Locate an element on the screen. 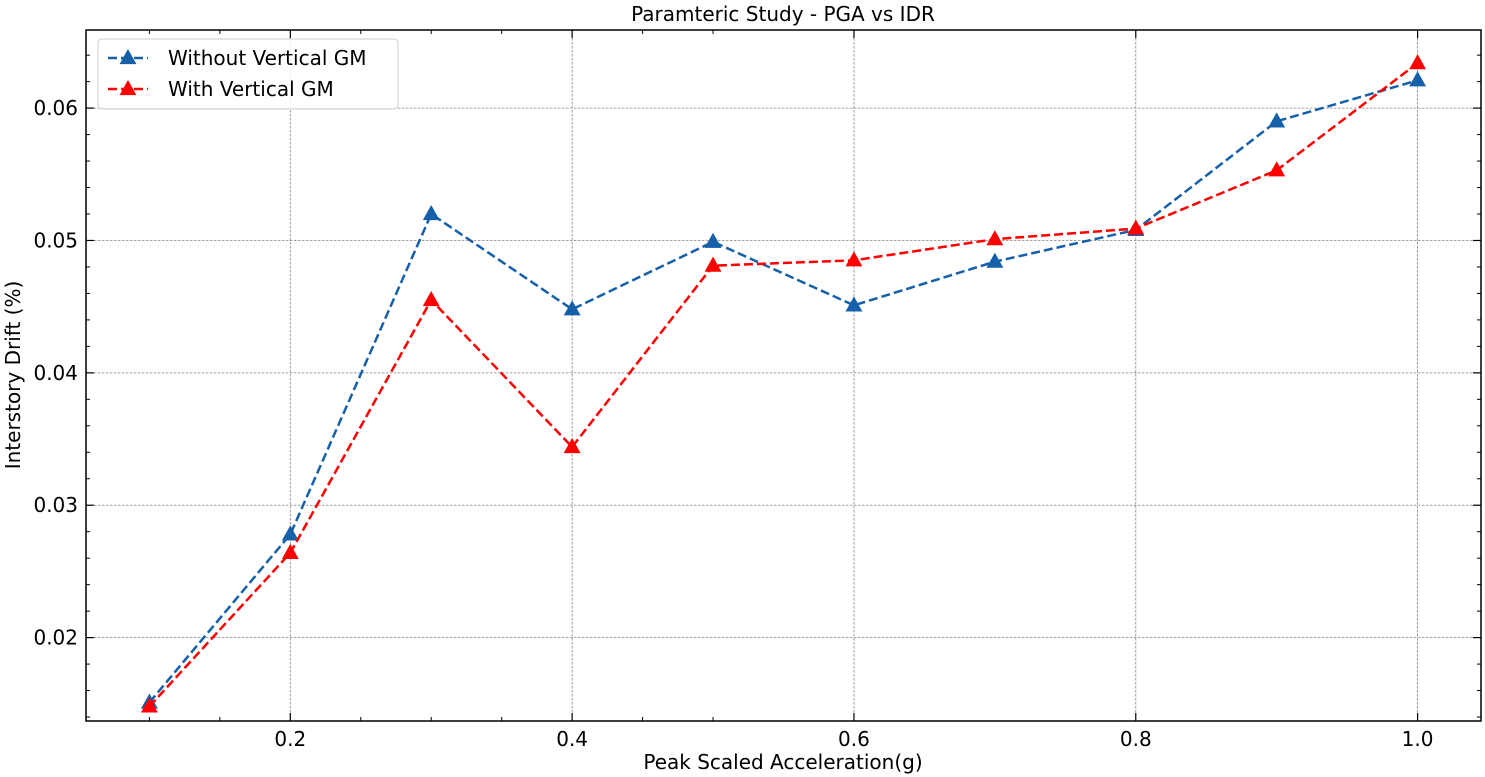 This screenshot has height=777, width=1485. chart-title: Paramteric Study - PGA vs IDR is located at coordinates (783, 14).